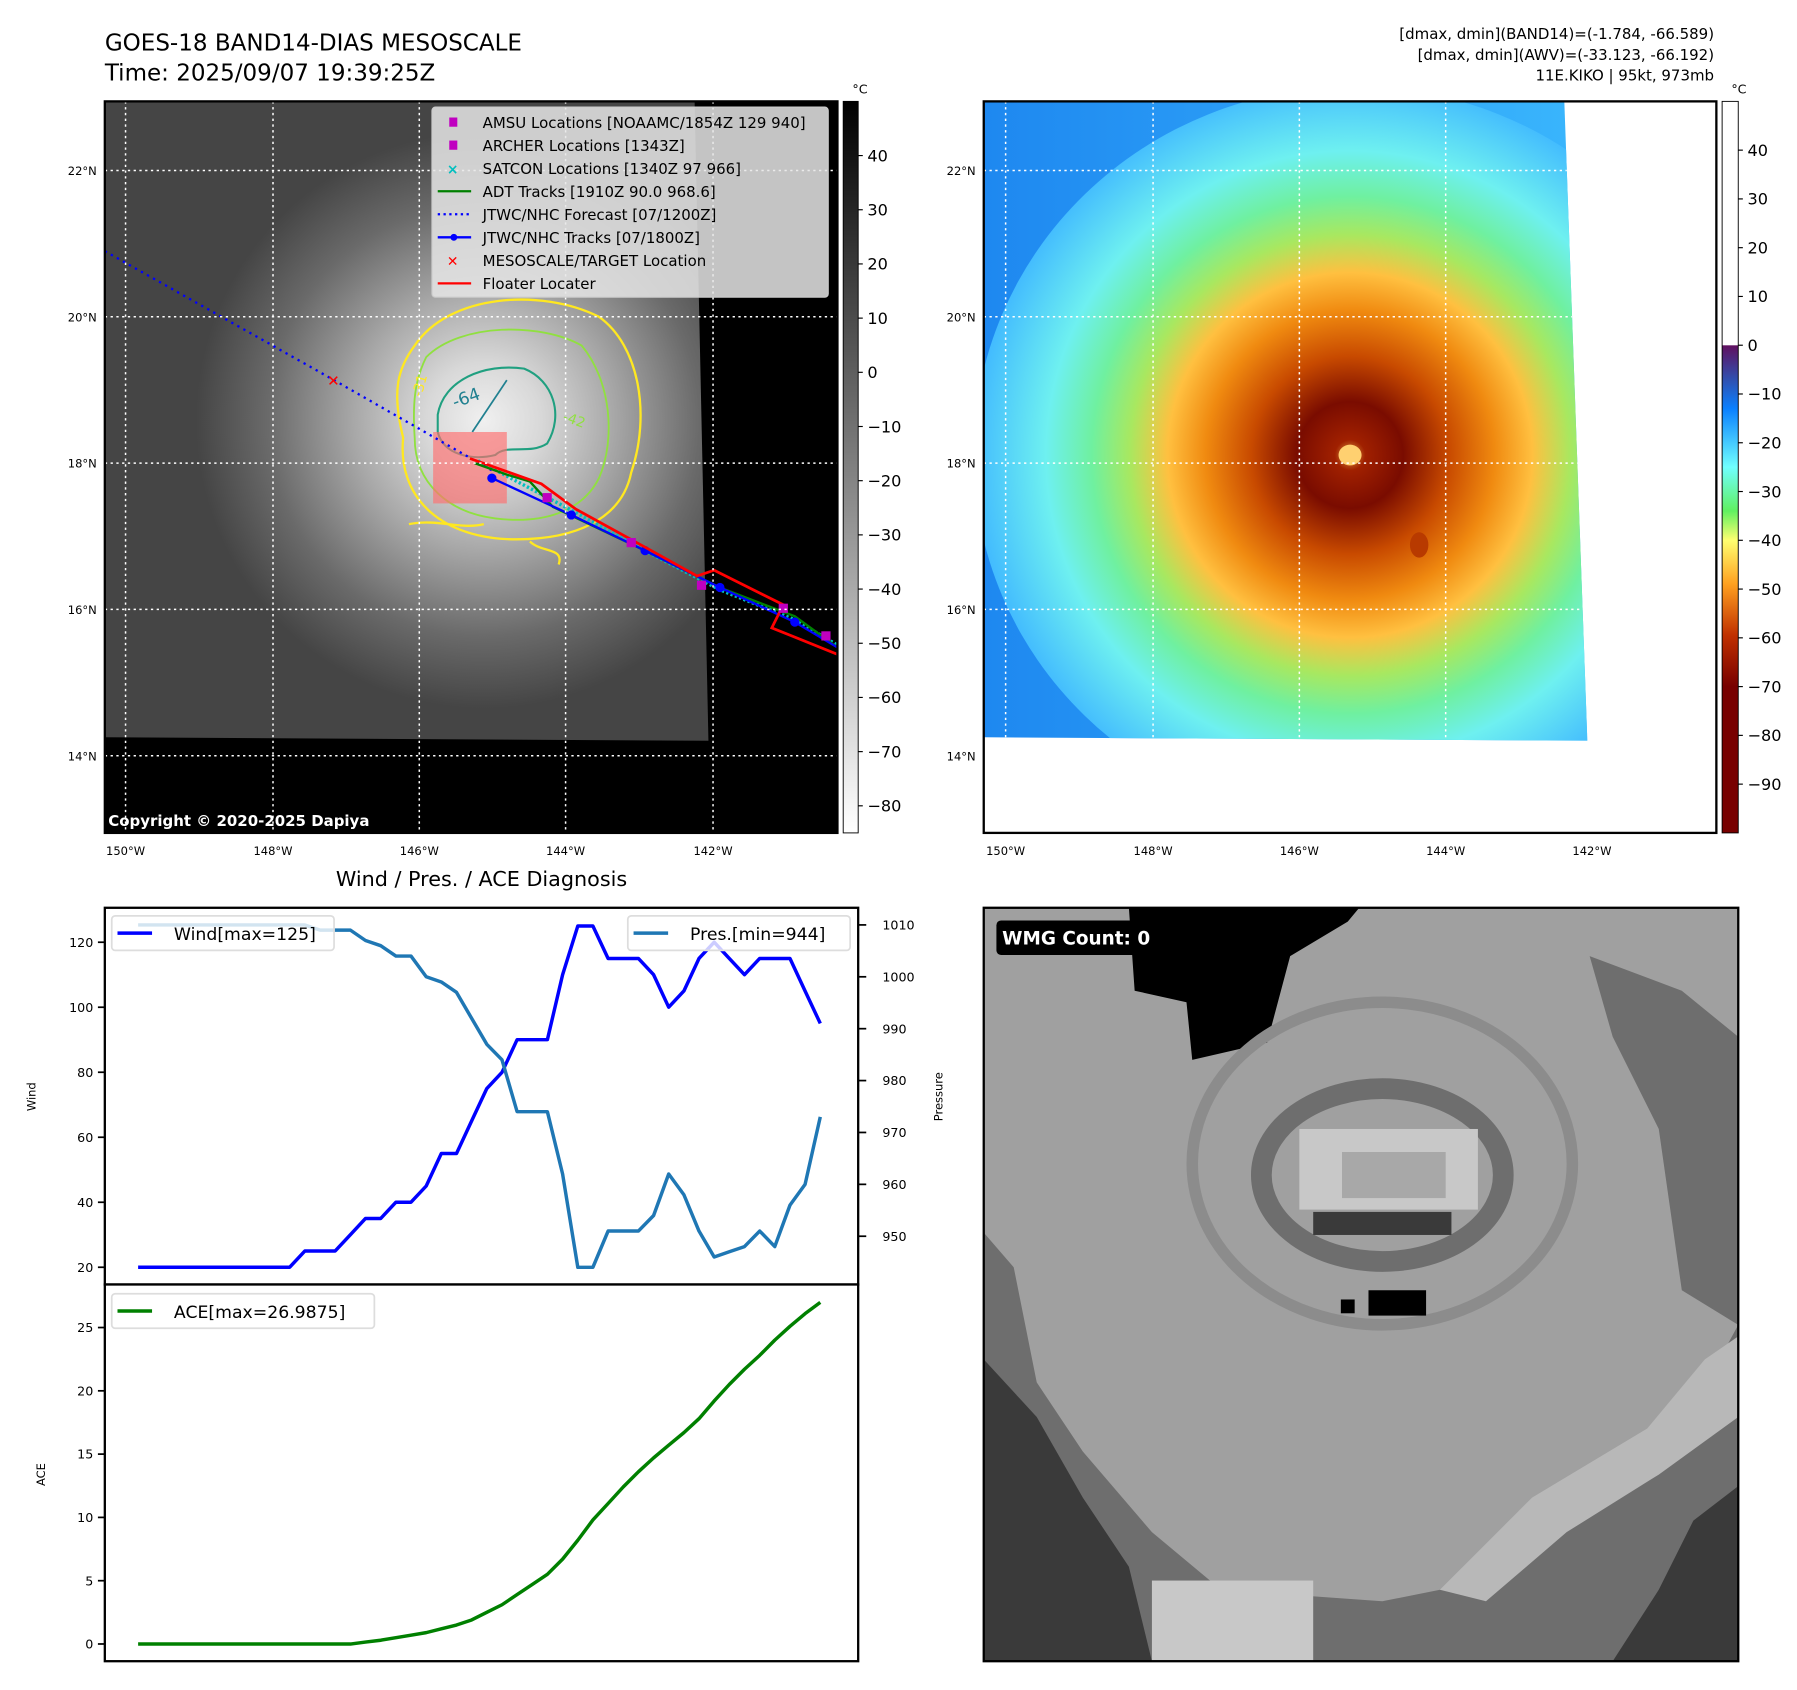  What do you see at coordinates (574, 420) in the screenshot?
I see `contour-label-42: -42` at bounding box center [574, 420].